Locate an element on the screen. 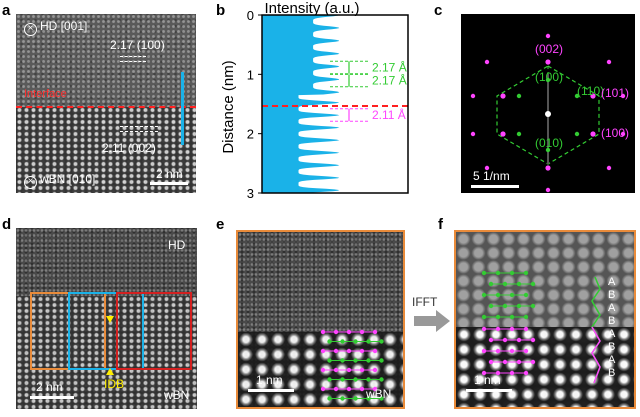  spot-label: (101) is located at coordinates (615, 93).